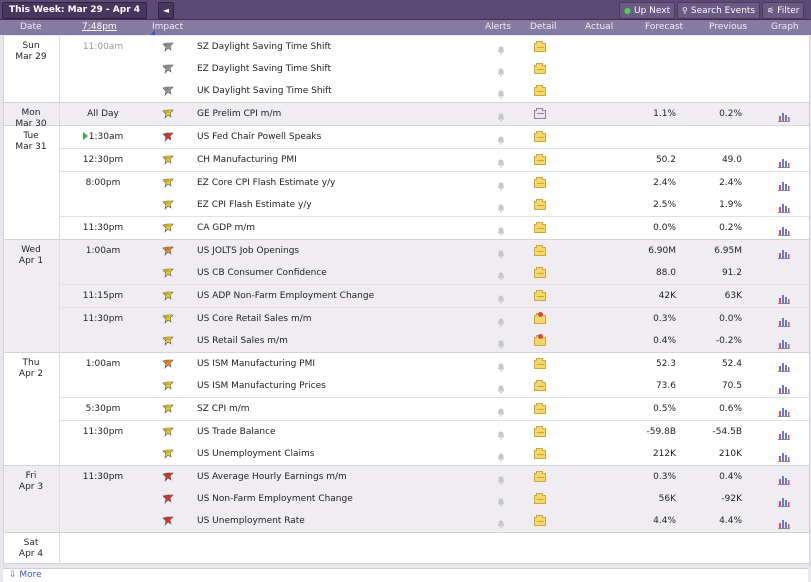 The width and height of the screenshot is (811, 582). I want to click on event-row: US Unemployment Rate 4.4% 4.4%, so click(434, 521).